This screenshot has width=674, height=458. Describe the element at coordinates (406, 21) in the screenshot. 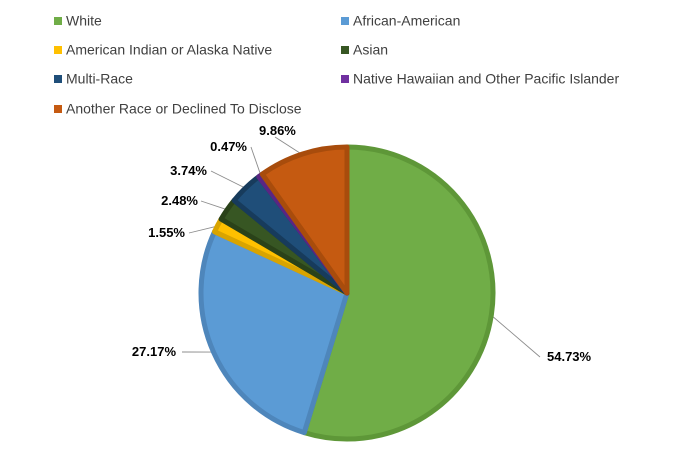

I see `legend-label: African-American` at that location.